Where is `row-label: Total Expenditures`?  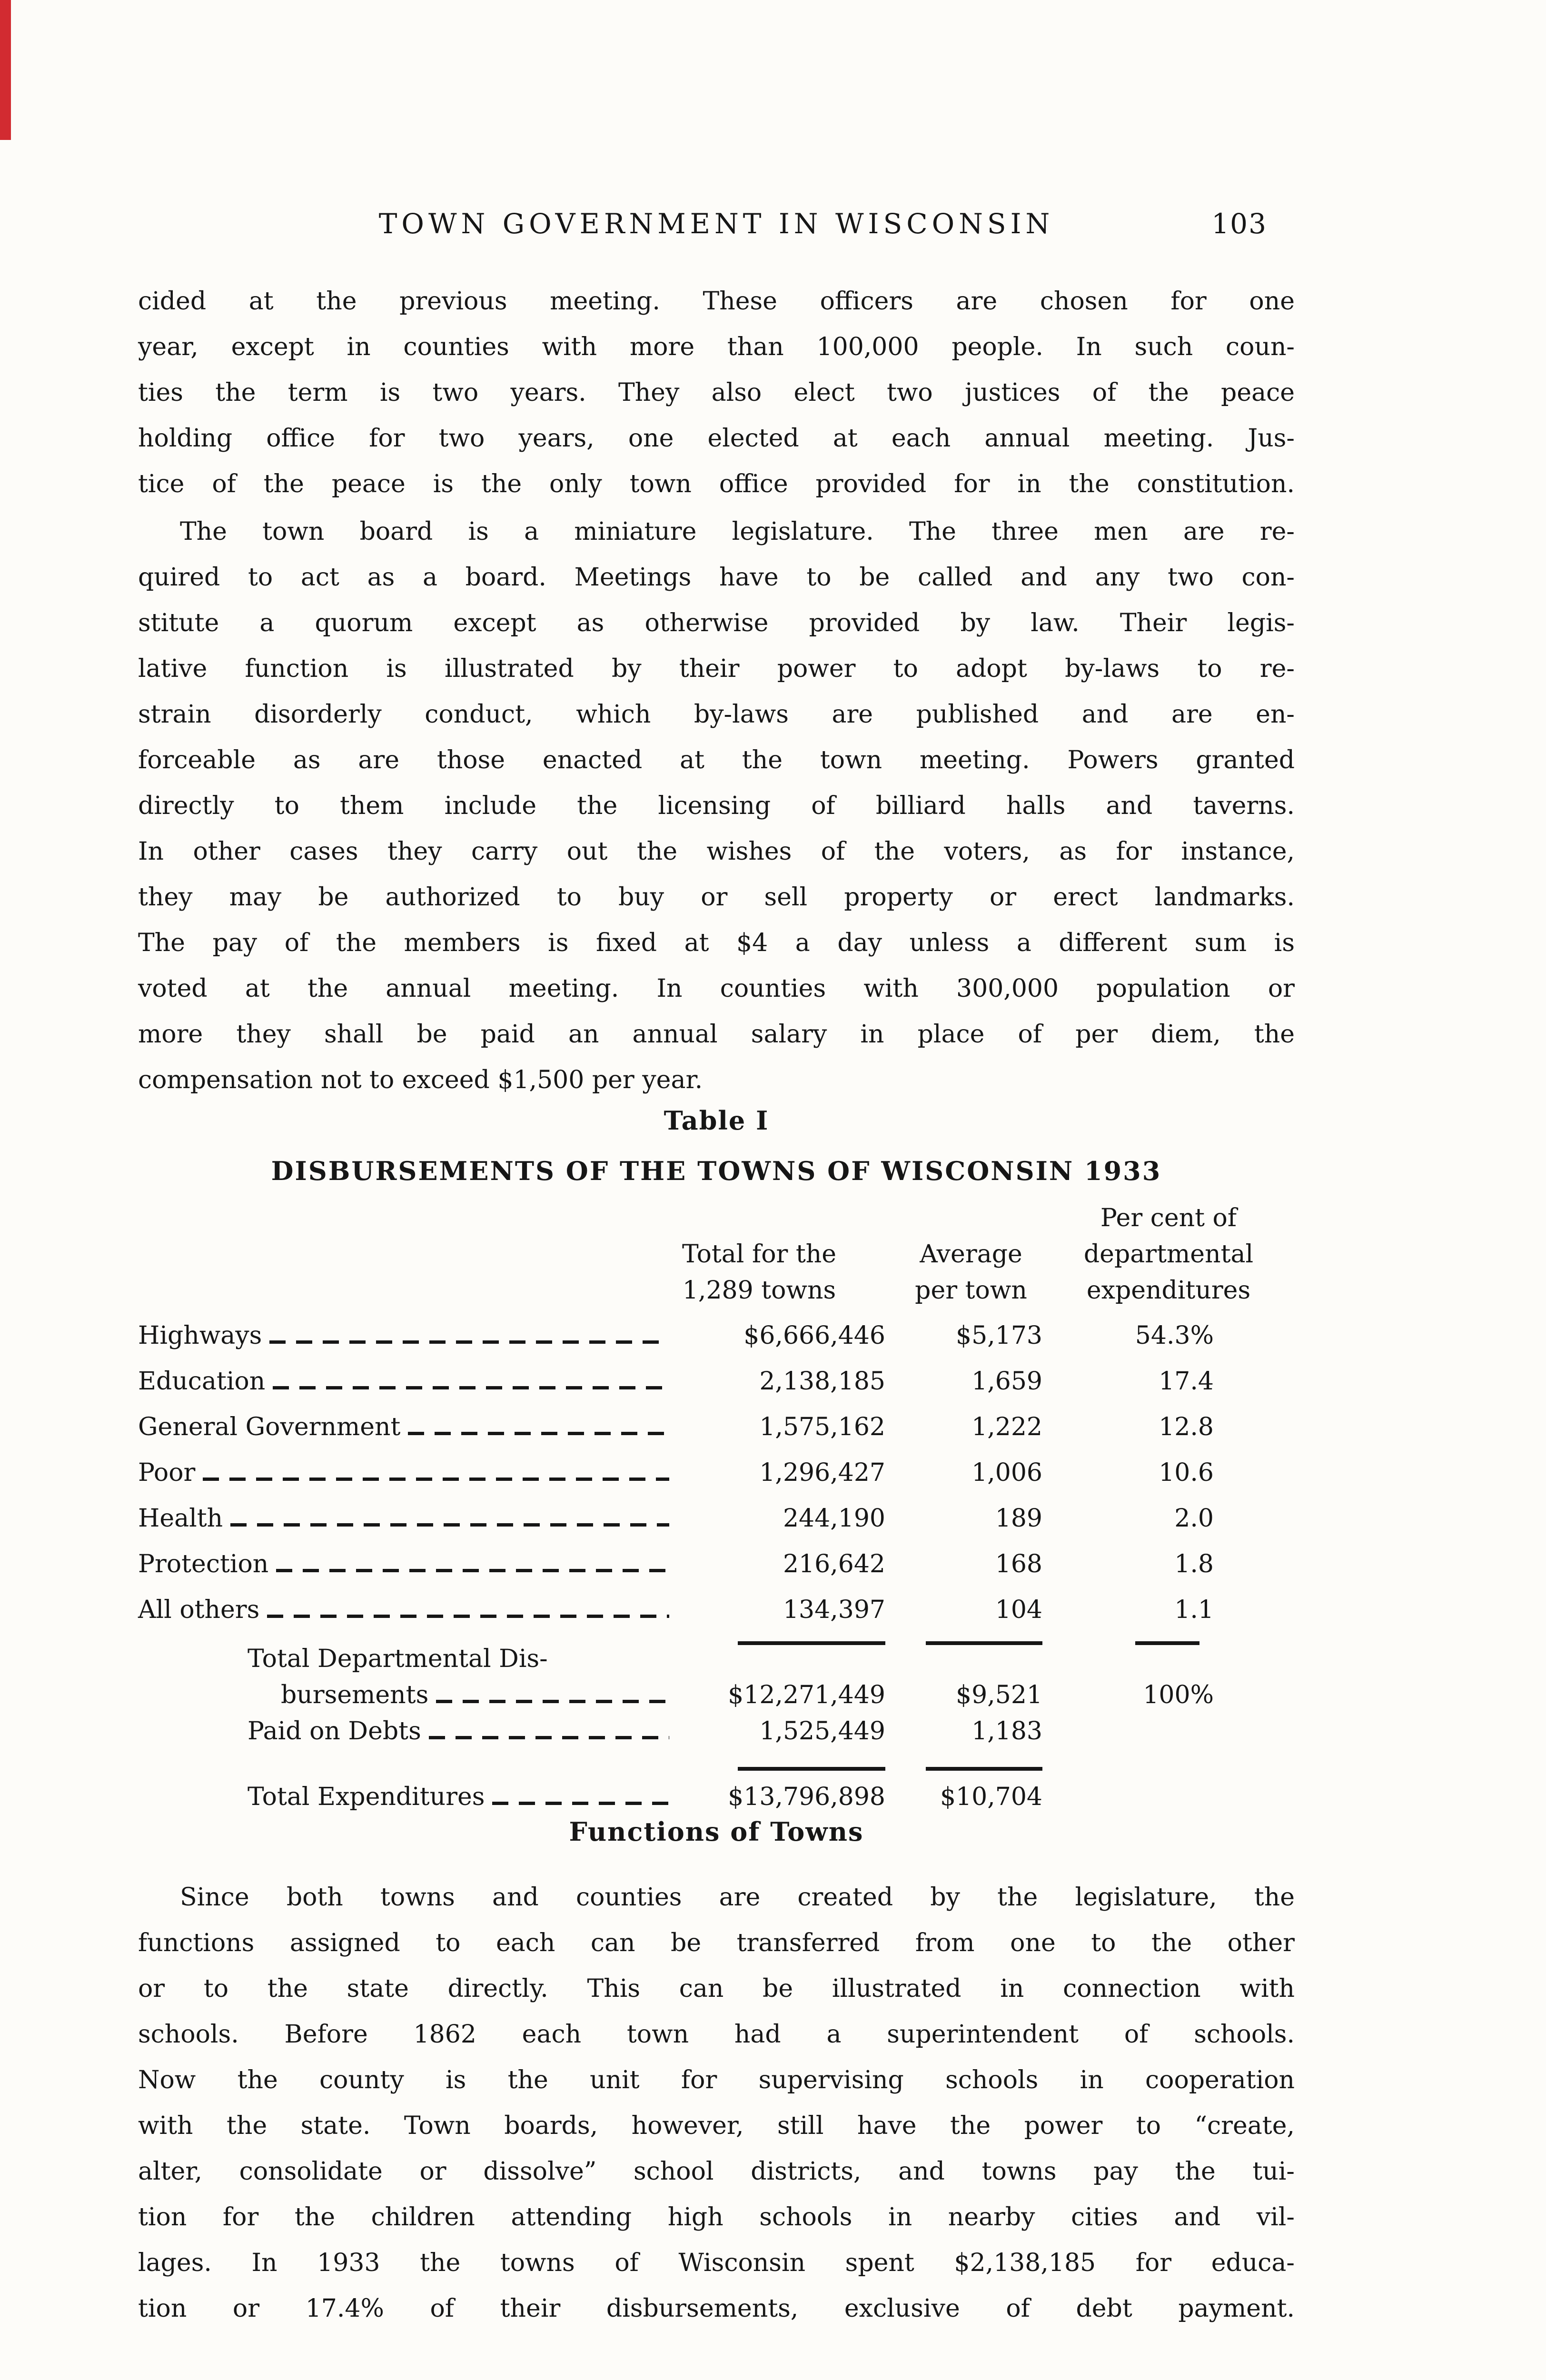 row-label: Total Expenditures is located at coordinates (366, 1797).